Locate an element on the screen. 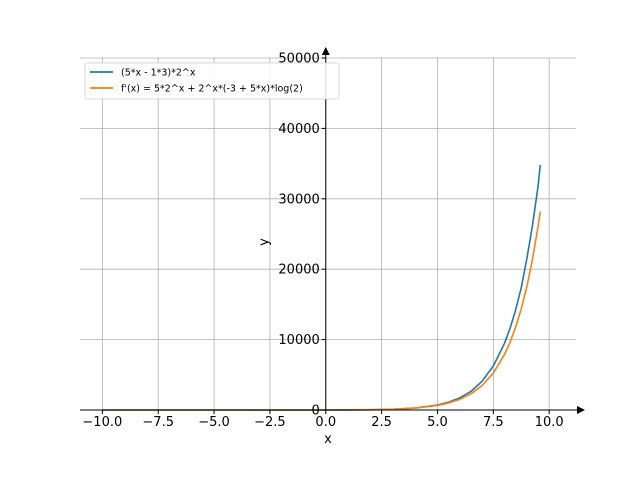 This screenshot has height=484, width=640. y-axis-label: y is located at coordinates (264, 242).